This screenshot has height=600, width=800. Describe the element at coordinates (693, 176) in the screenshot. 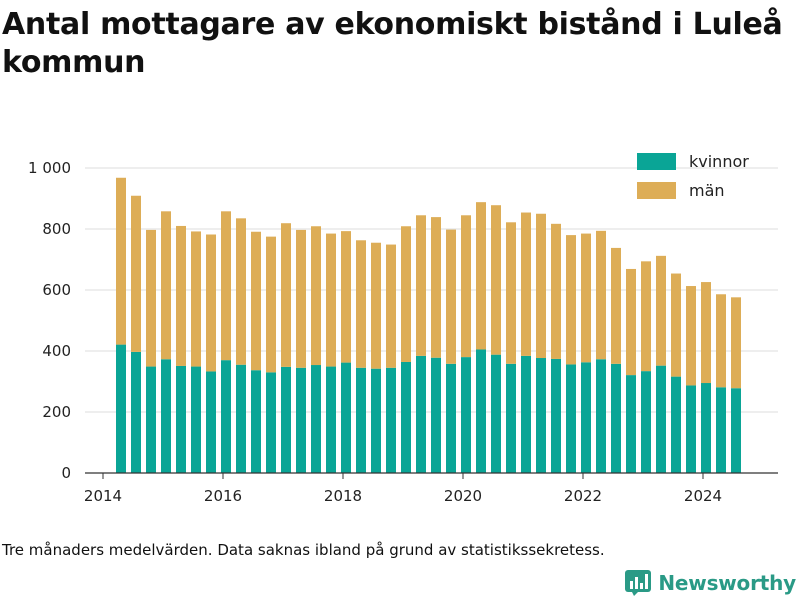

I see `legend: kvinnor män` at that location.